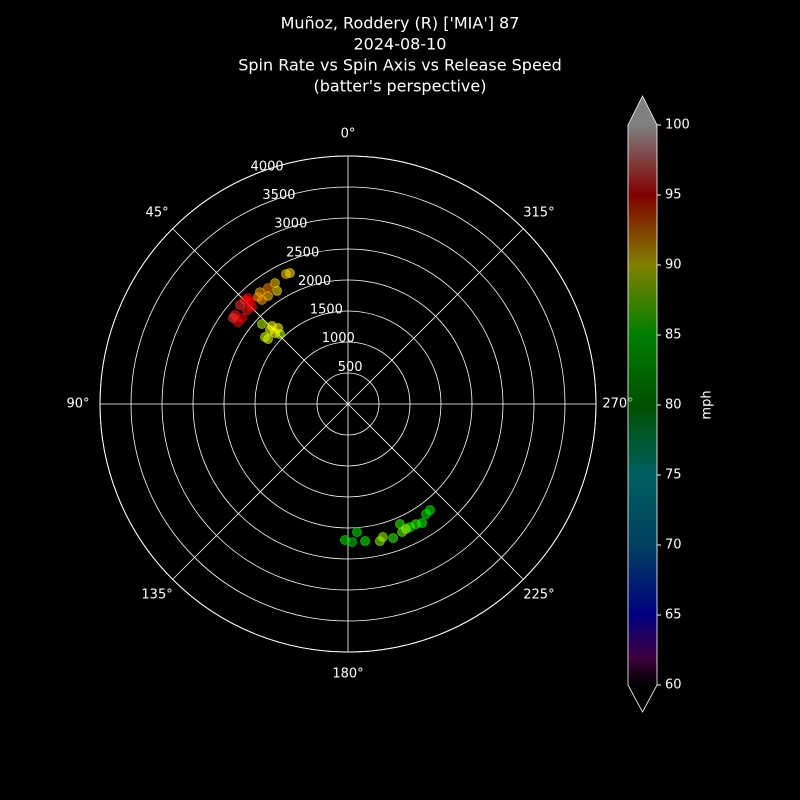 The width and height of the screenshot is (800, 800). I want to click on radial-tick-label: 2500, so click(302, 252).